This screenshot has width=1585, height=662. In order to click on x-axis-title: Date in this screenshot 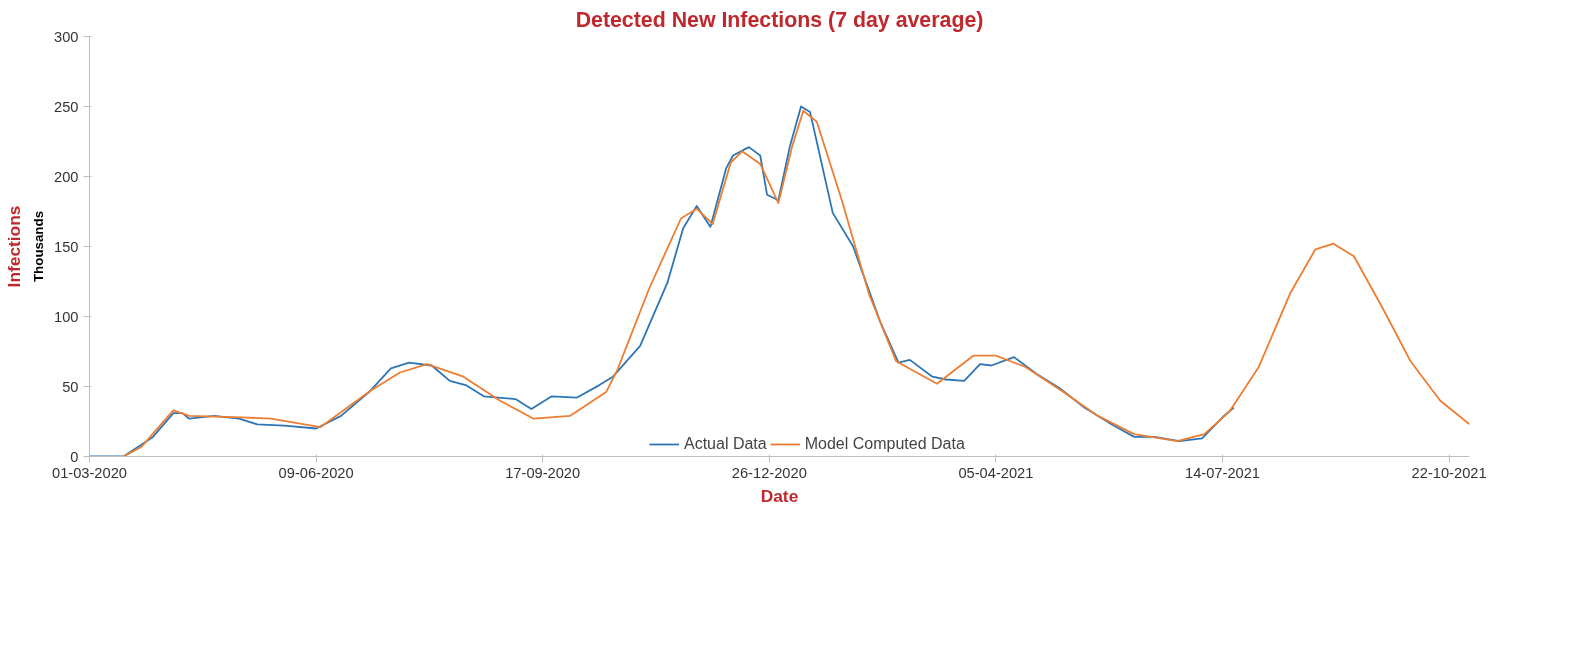, I will do `click(779, 495)`.